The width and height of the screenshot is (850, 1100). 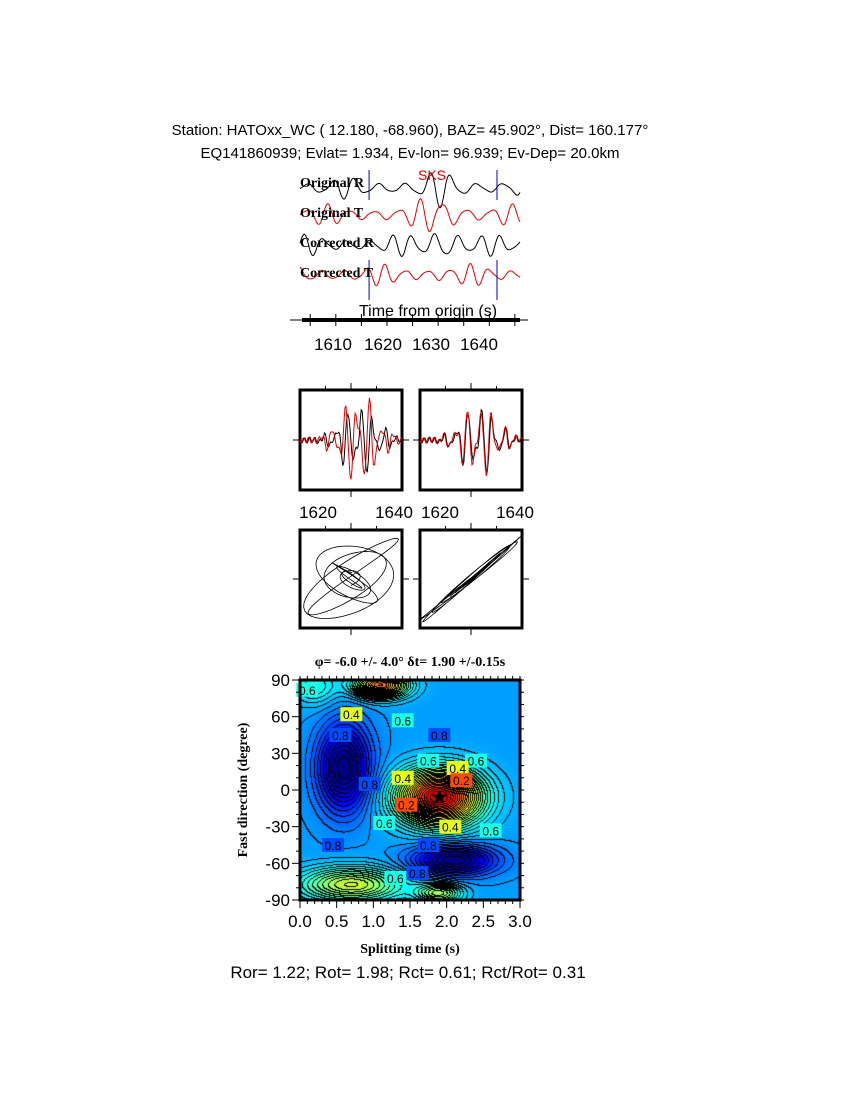 I want to click on y-tick-label: 0, so click(x=285, y=790).